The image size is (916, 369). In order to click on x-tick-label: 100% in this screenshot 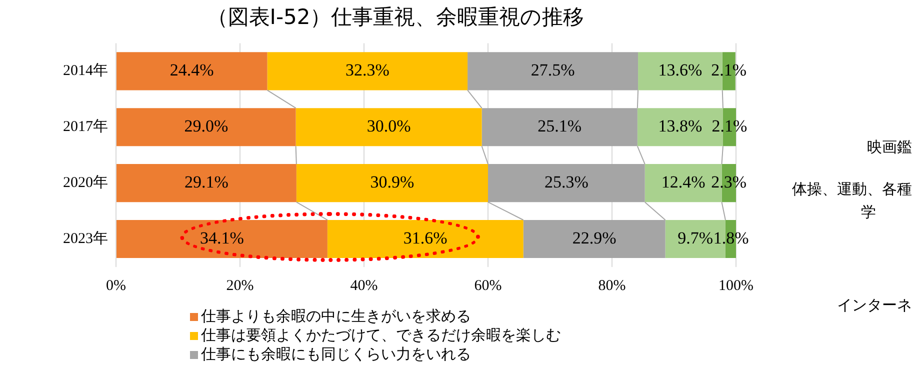, I will do `click(736, 286)`.